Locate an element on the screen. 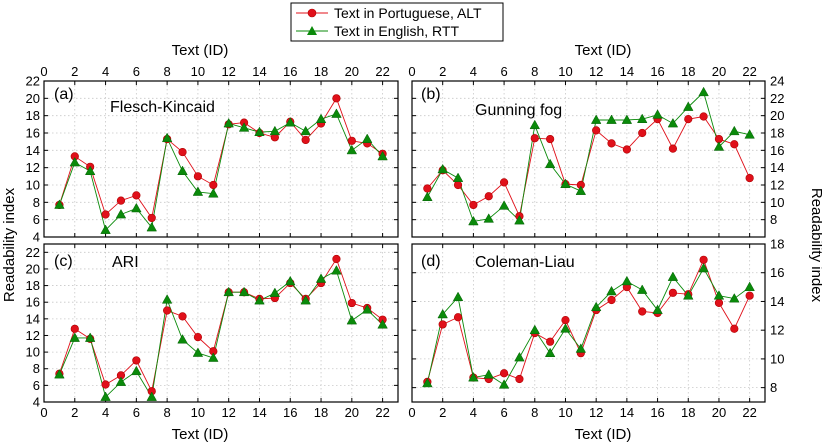  x-tick-label: 14 is located at coordinates (259, 71).